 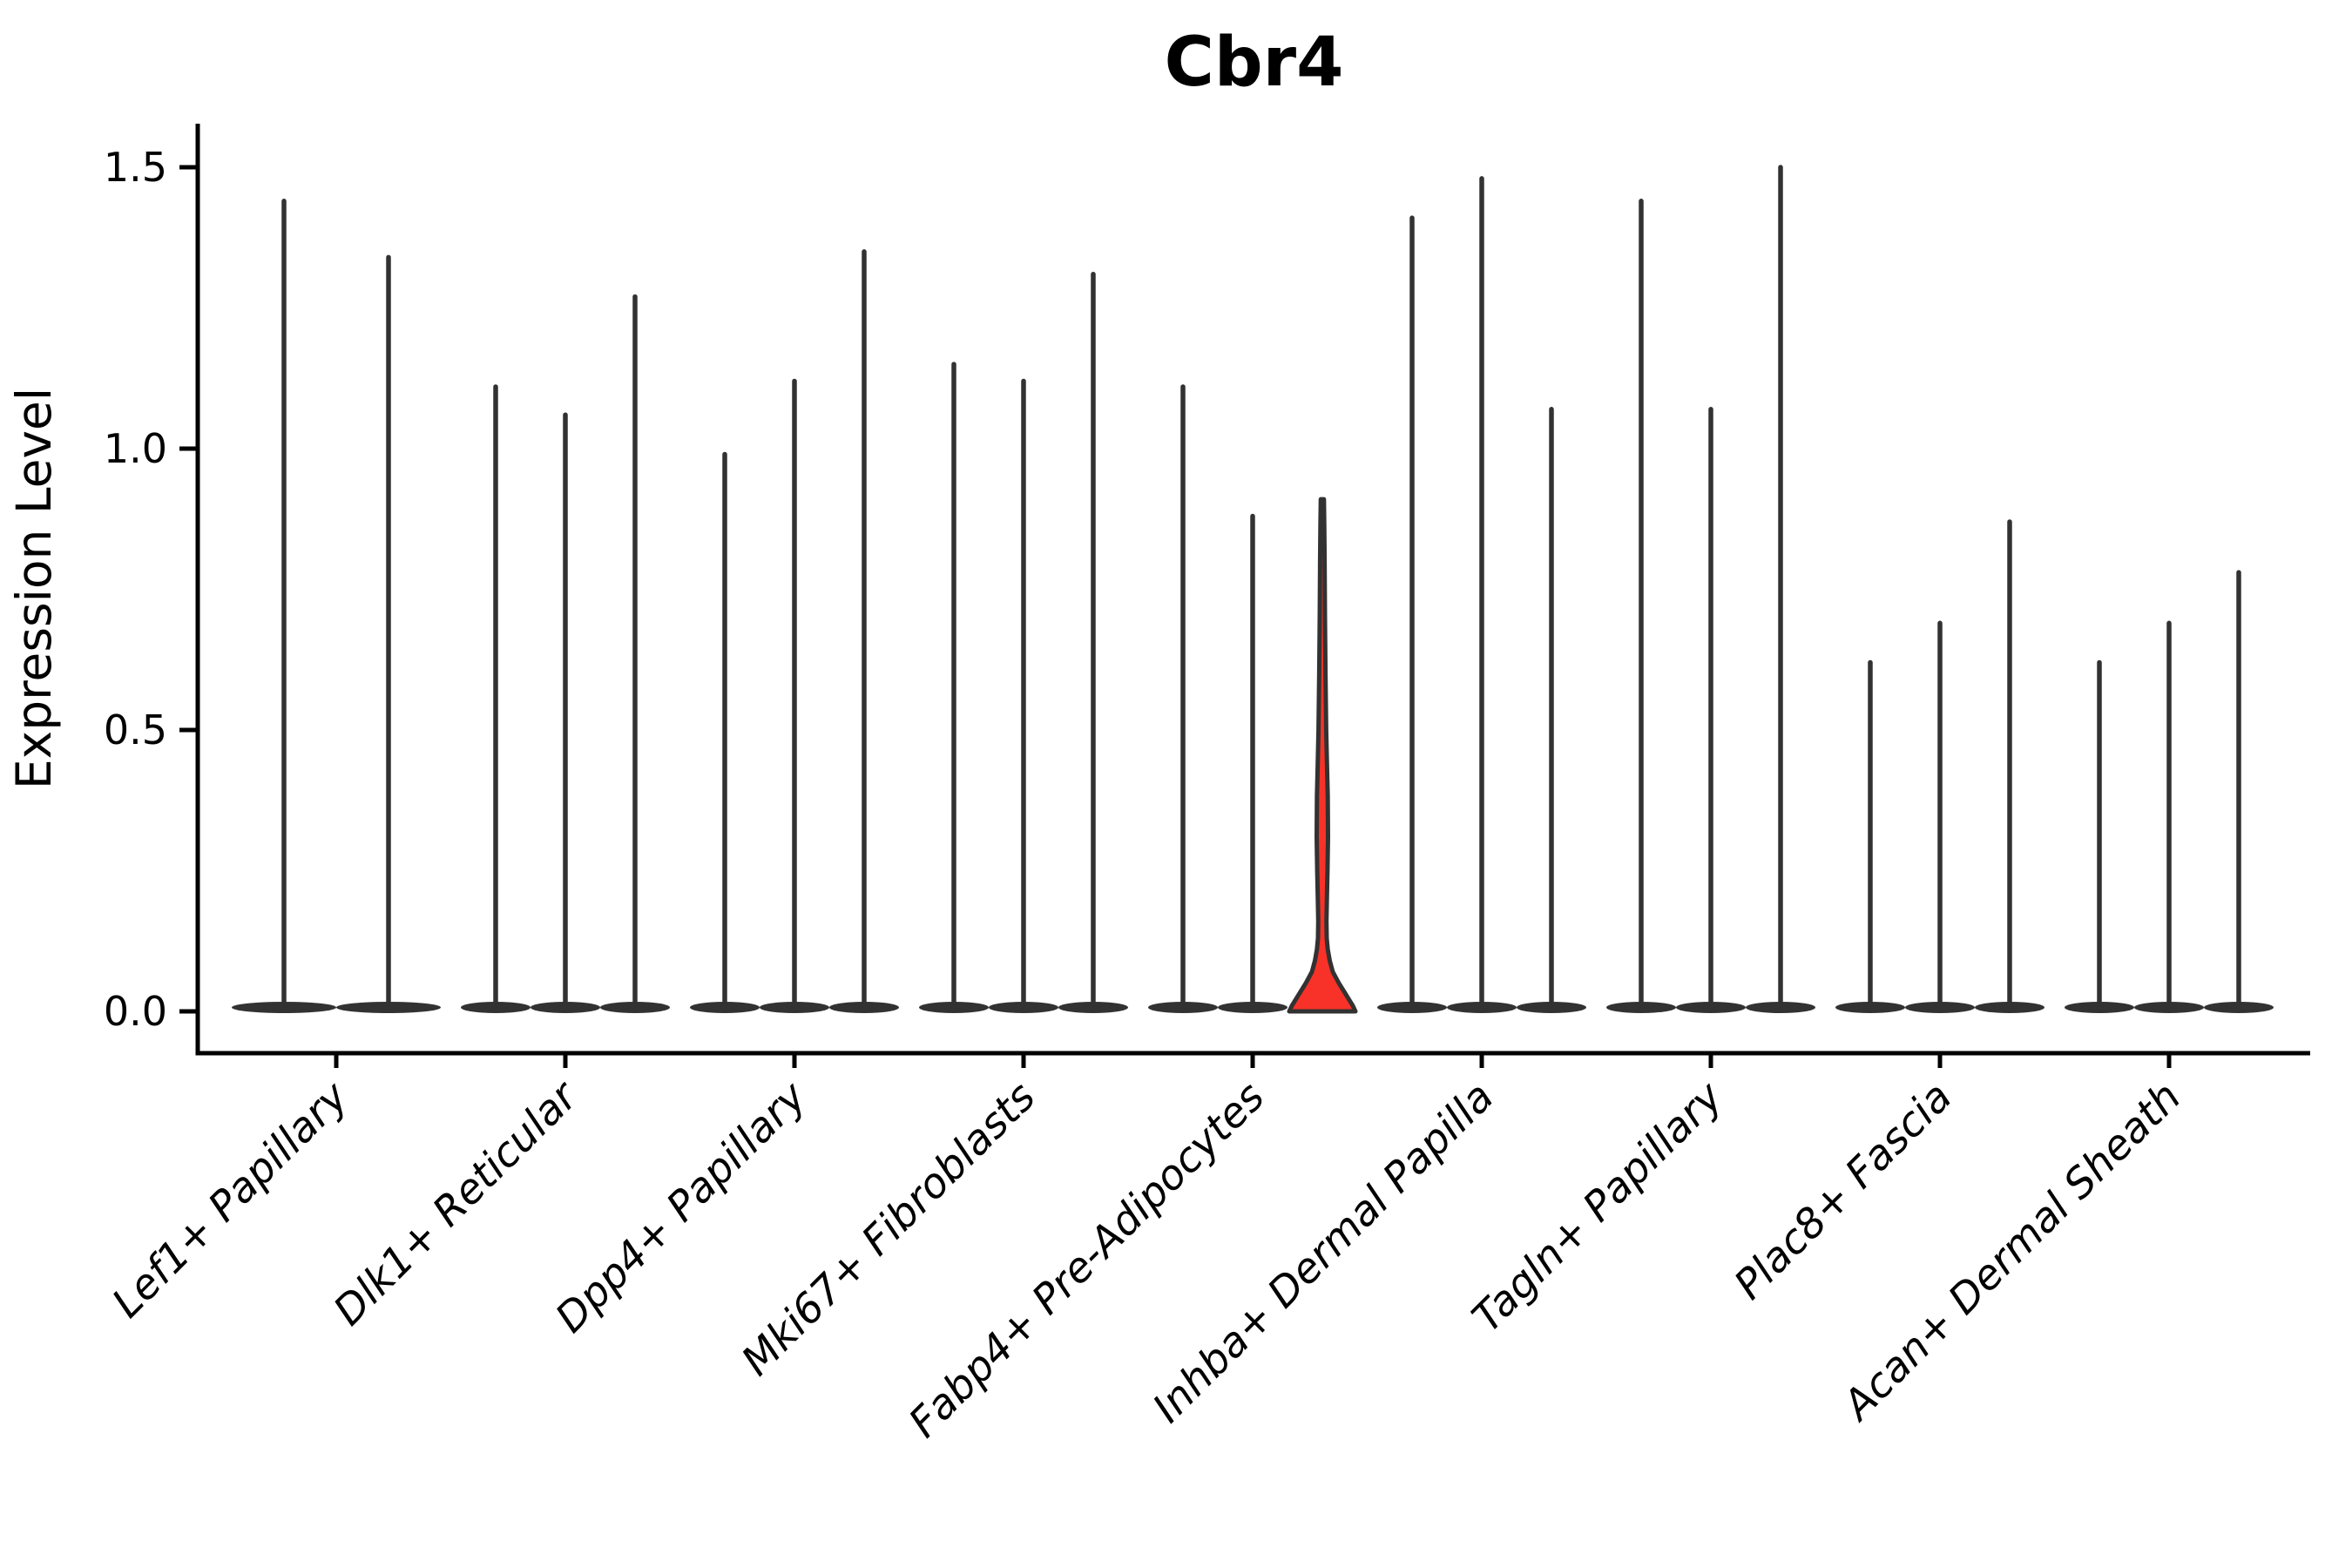 What do you see at coordinates (135, 448) in the screenshot?
I see `y-tick-label: 1.0` at bounding box center [135, 448].